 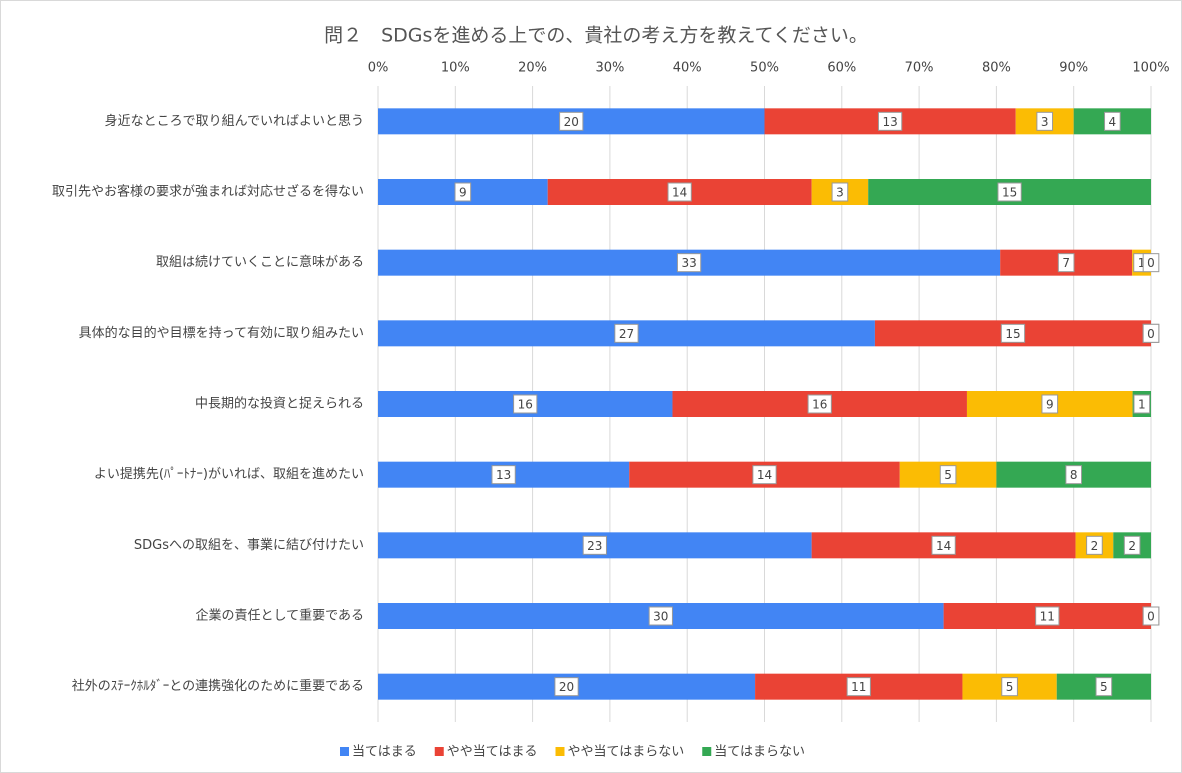 I want to click on y-tick-label: 身近なところで取り組んでいればよいと思う, so click(x=234, y=121).